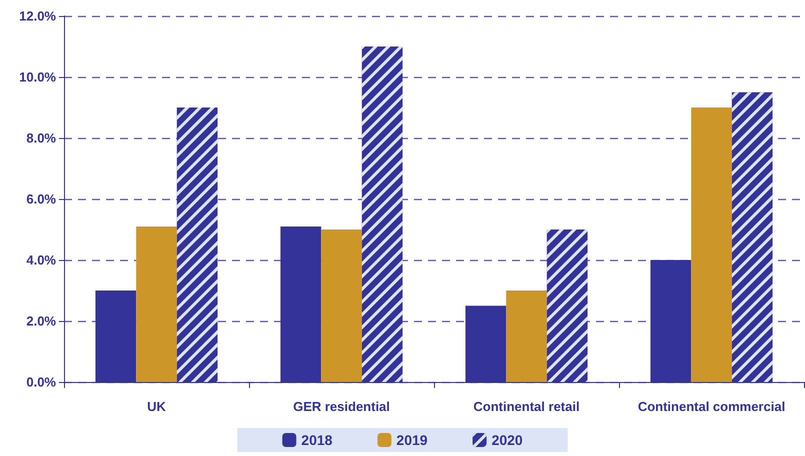 This screenshot has width=805, height=456. Describe the element at coordinates (317, 440) in the screenshot. I see `legend-label: 2018` at that location.